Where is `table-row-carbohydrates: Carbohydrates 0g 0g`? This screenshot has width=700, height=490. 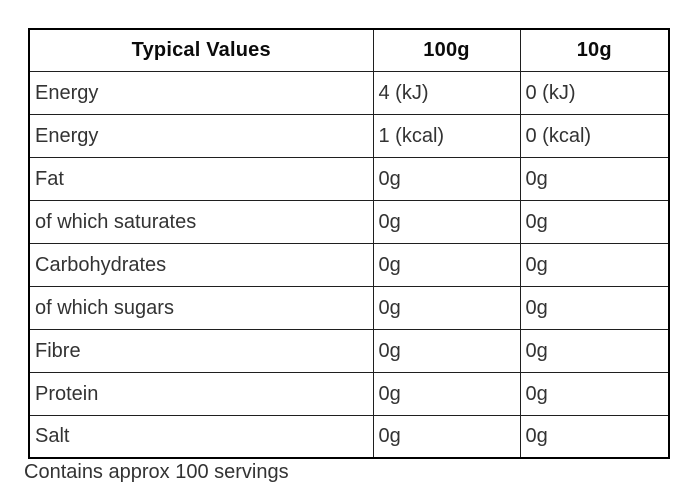 table-row-carbohydrates: Carbohydrates 0g 0g is located at coordinates (349, 264).